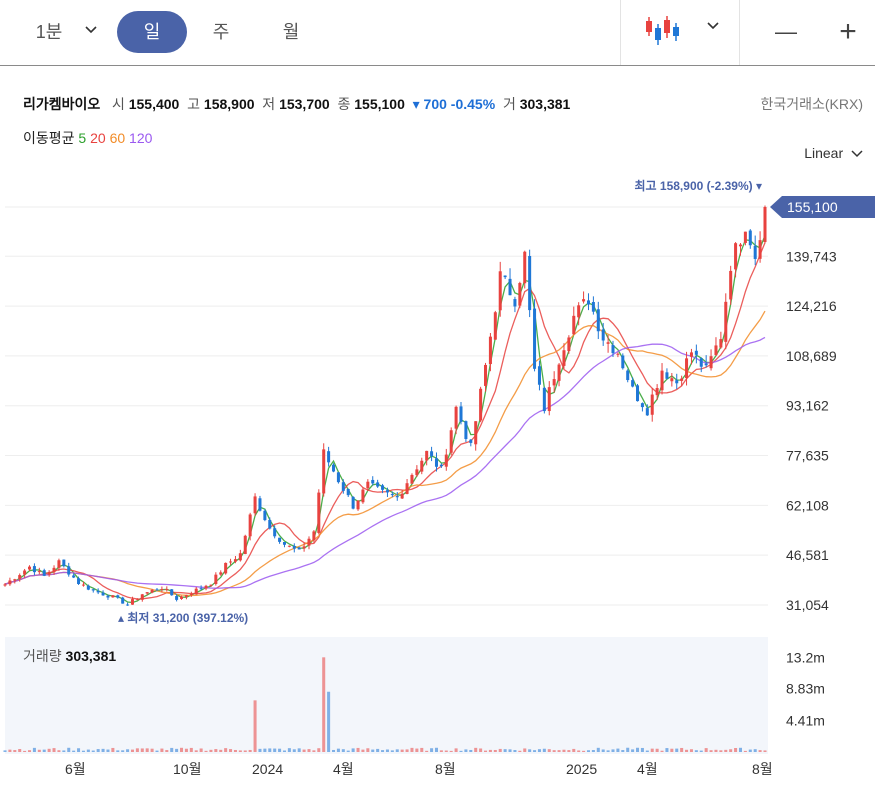 This screenshot has width=875, height=794. I want to click on zoom-out-button: —, so click(786, 31).